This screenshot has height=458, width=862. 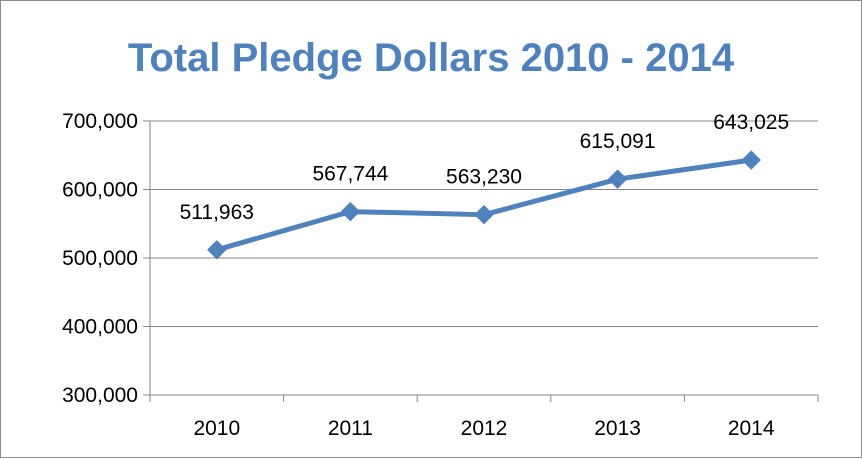 What do you see at coordinates (216, 428) in the screenshot?
I see `x-tick-label: 2010` at bounding box center [216, 428].